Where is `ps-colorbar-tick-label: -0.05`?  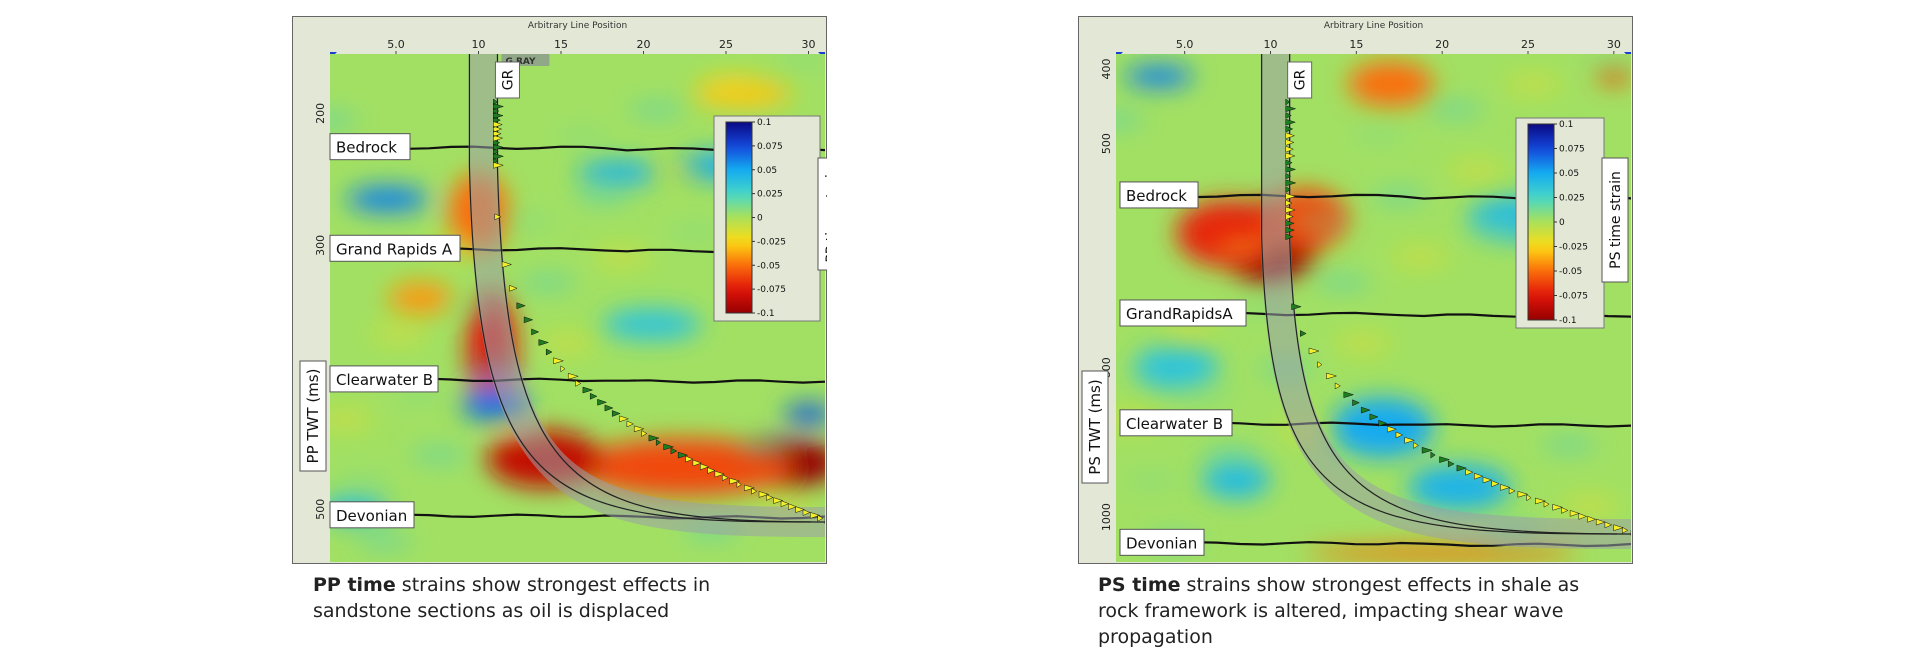
ps-colorbar-tick-label: -0.05 is located at coordinates (1570, 272).